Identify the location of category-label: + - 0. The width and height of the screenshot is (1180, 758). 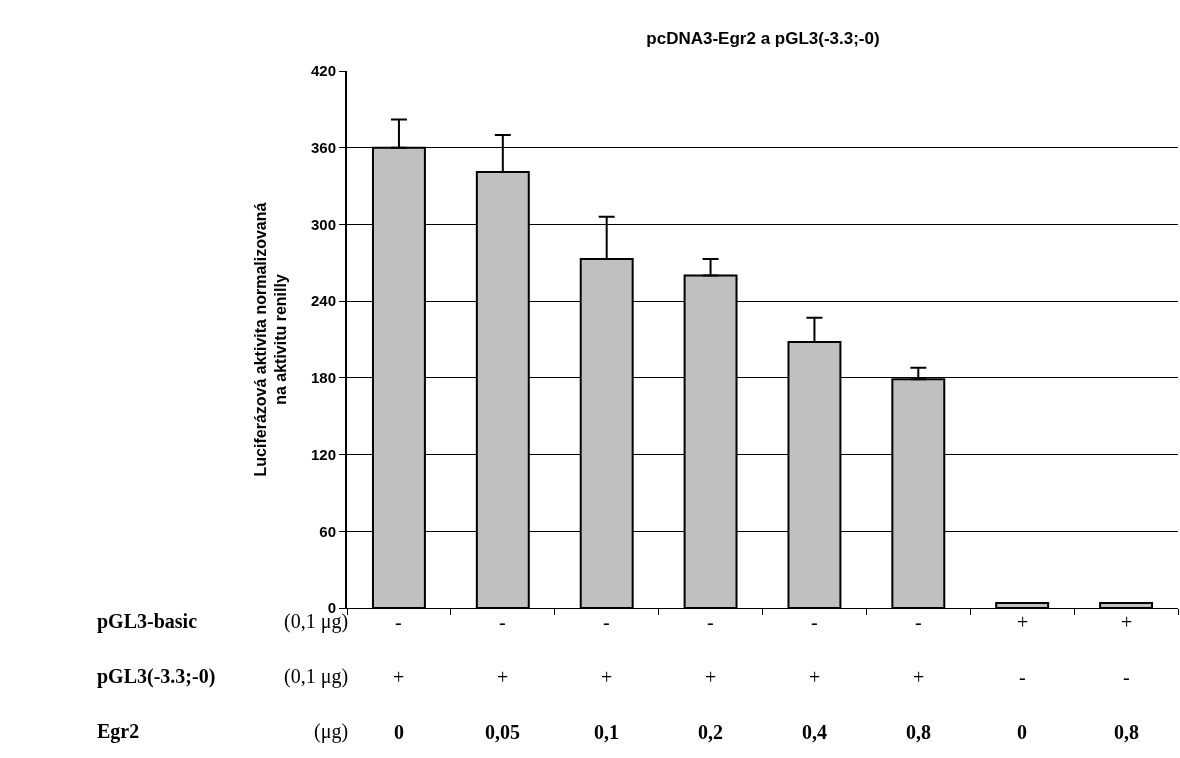
(1023, 677).